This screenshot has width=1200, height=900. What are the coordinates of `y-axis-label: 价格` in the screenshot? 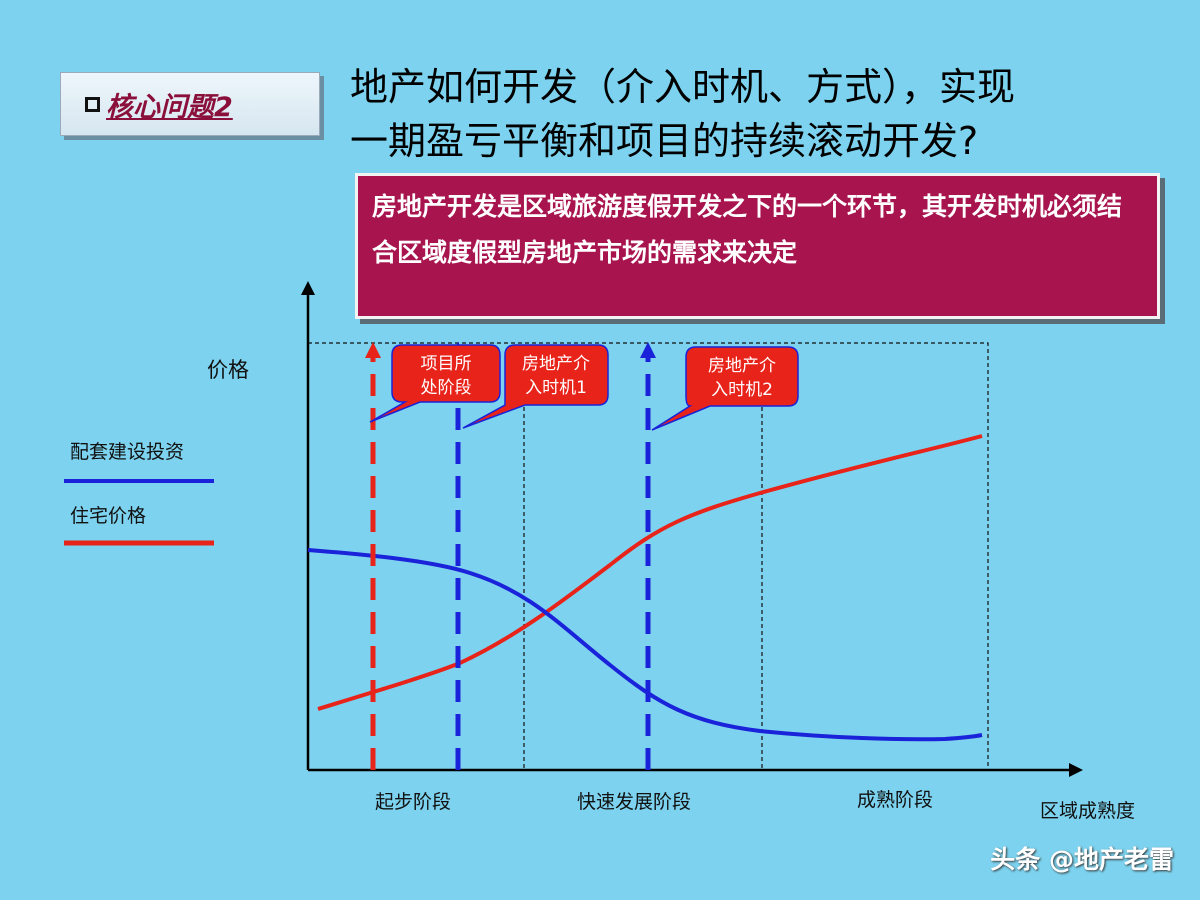 It's located at (228, 370).